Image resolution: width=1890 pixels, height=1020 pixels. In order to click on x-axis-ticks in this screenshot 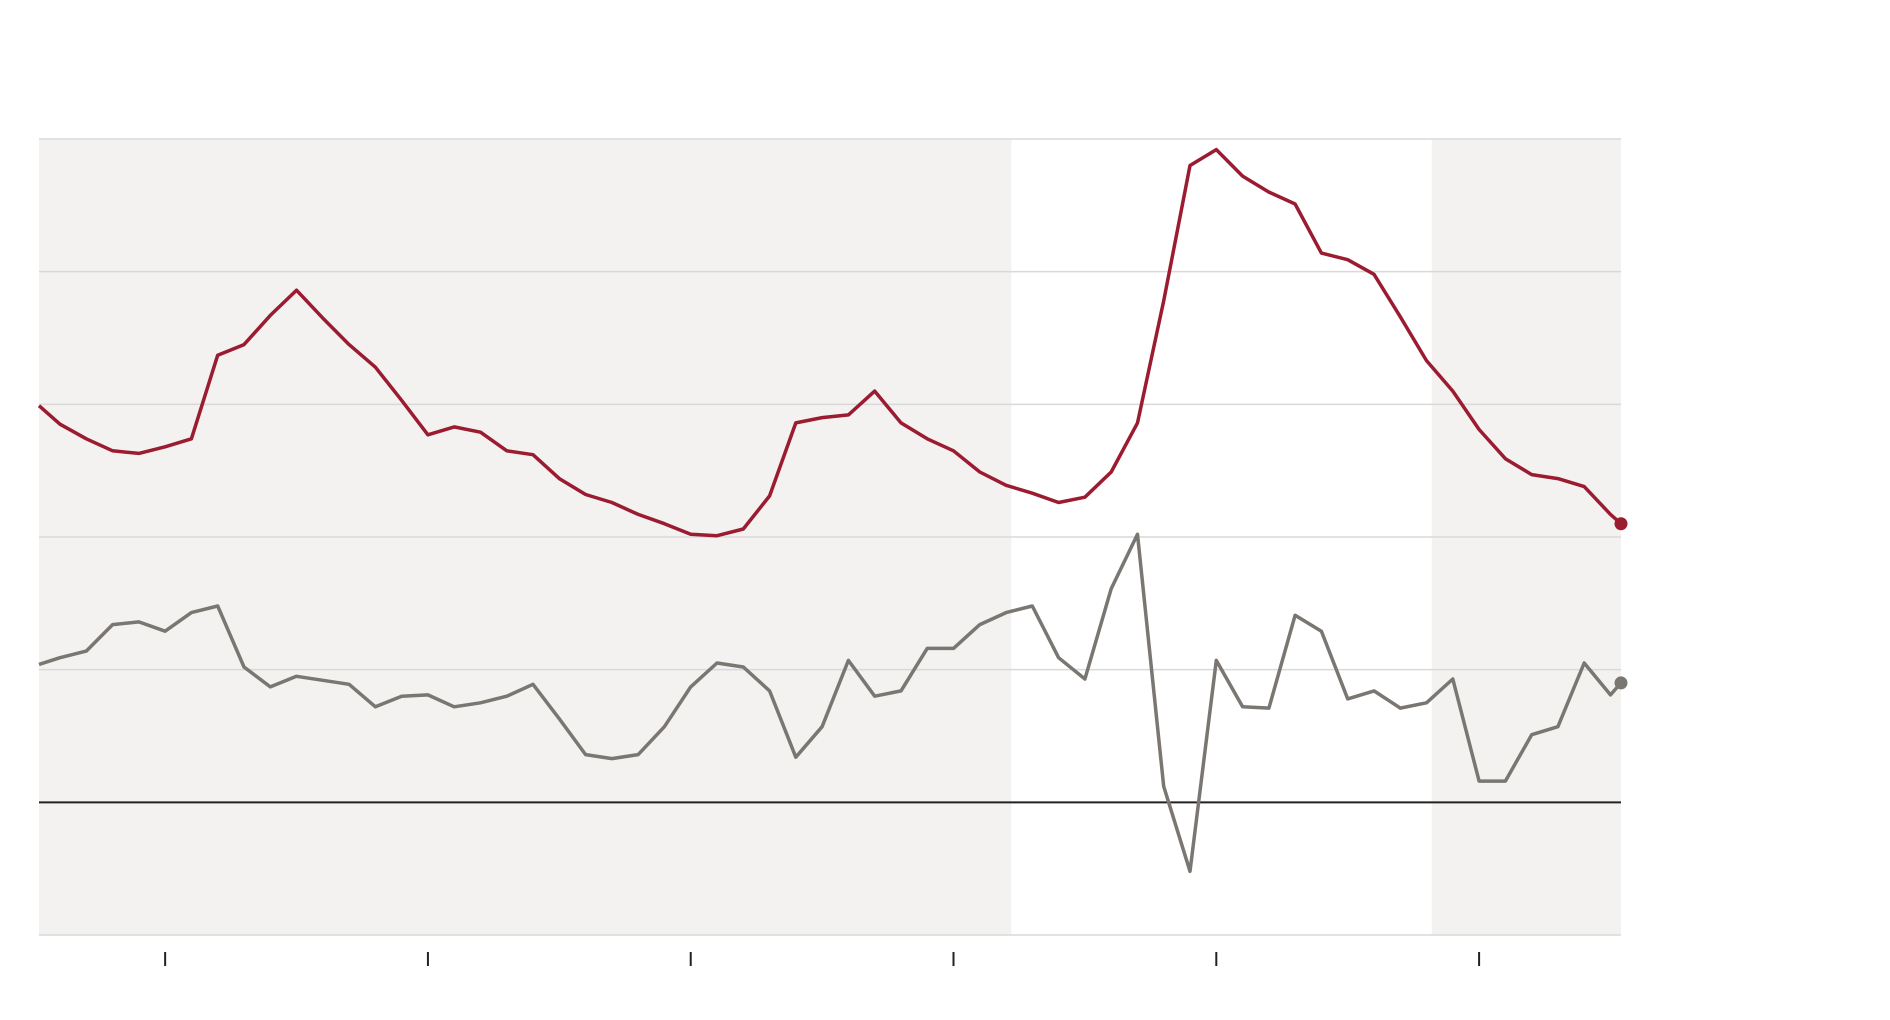, I will do `click(822, 959)`.